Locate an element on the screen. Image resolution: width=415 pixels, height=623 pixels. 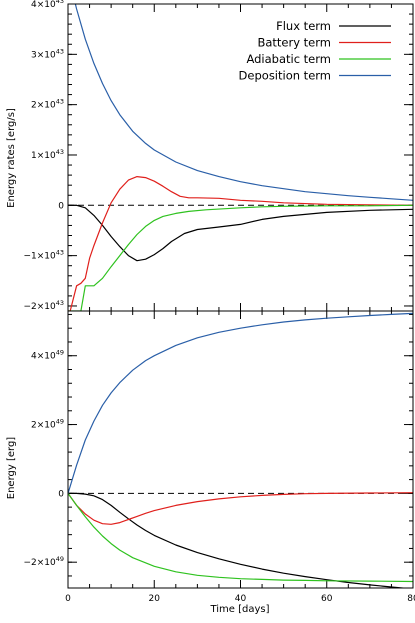
top-ytick-label: 4×1043 is located at coordinates (47, 5).